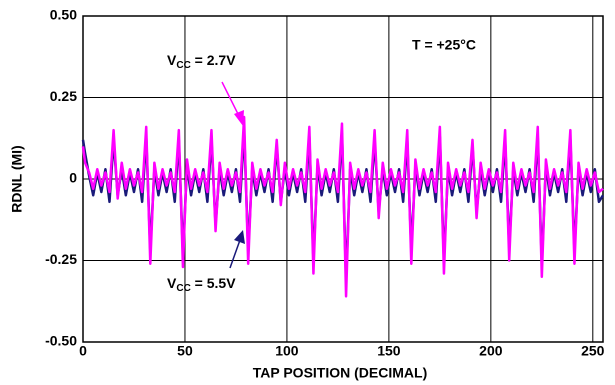  Describe the element at coordinates (233, 175) in the screenshot. I see `arrows` at that location.